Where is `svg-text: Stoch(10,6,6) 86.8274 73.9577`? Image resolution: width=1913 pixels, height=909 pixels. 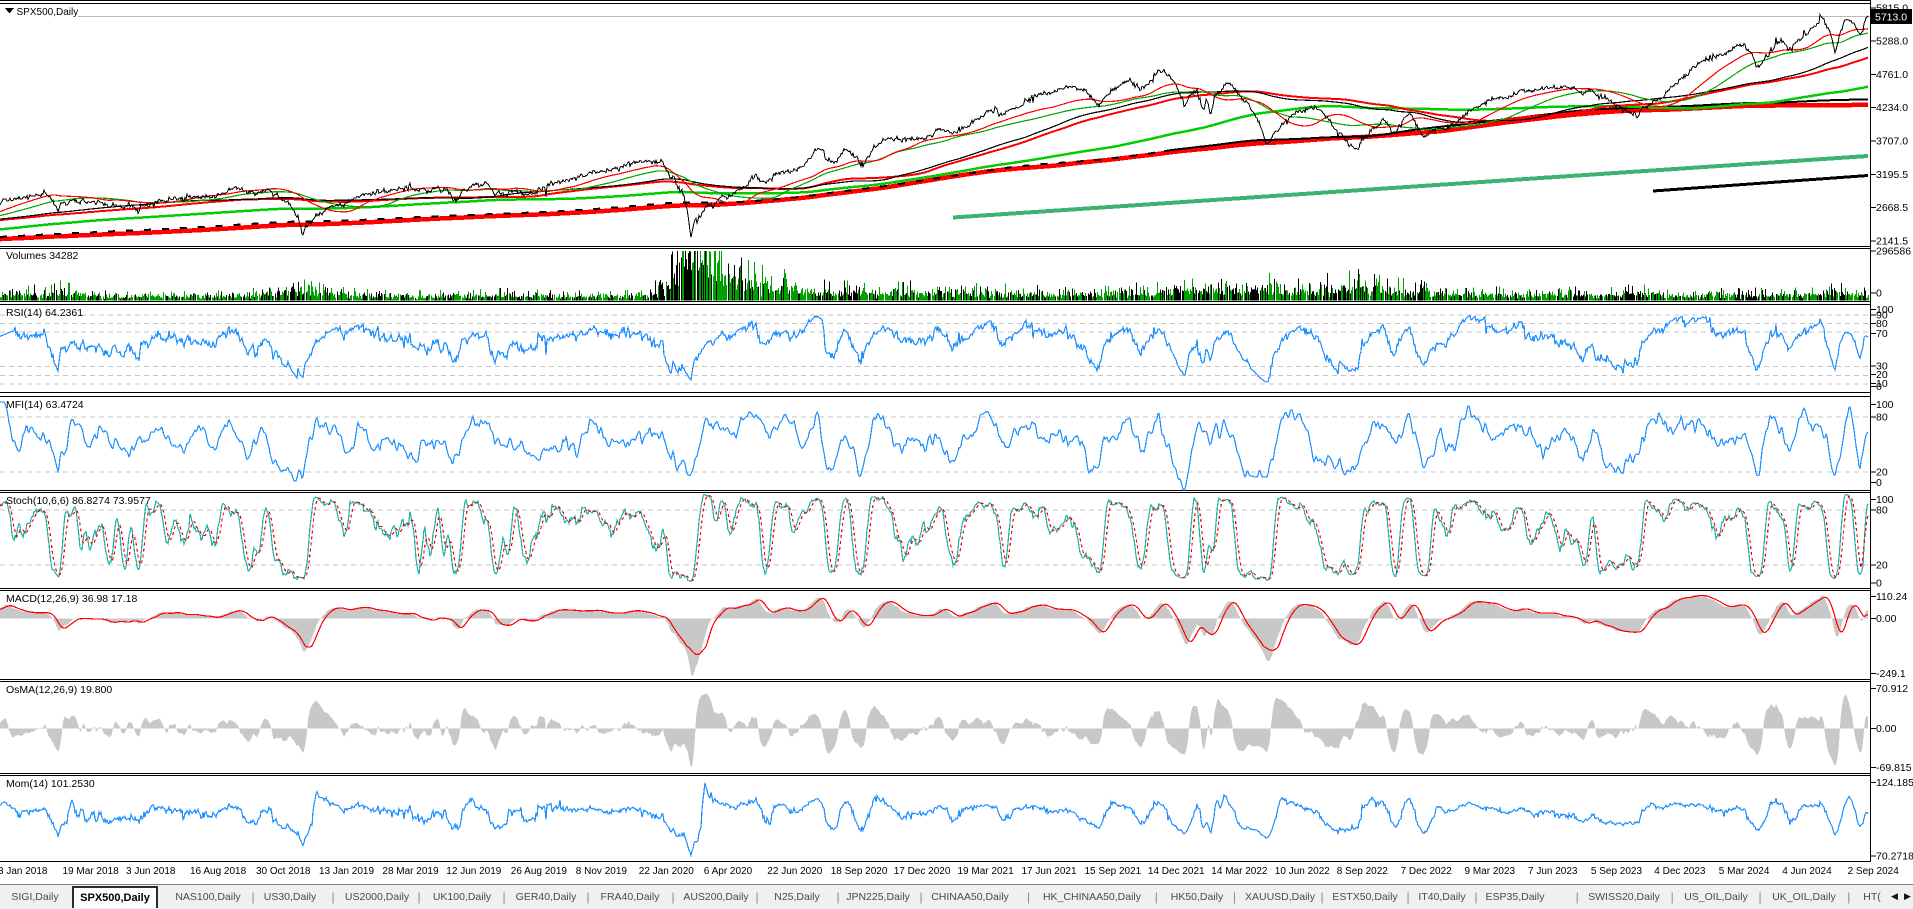 svg-text: Stoch(10,6,6) 86.8274 73.9577 is located at coordinates (78, 501).